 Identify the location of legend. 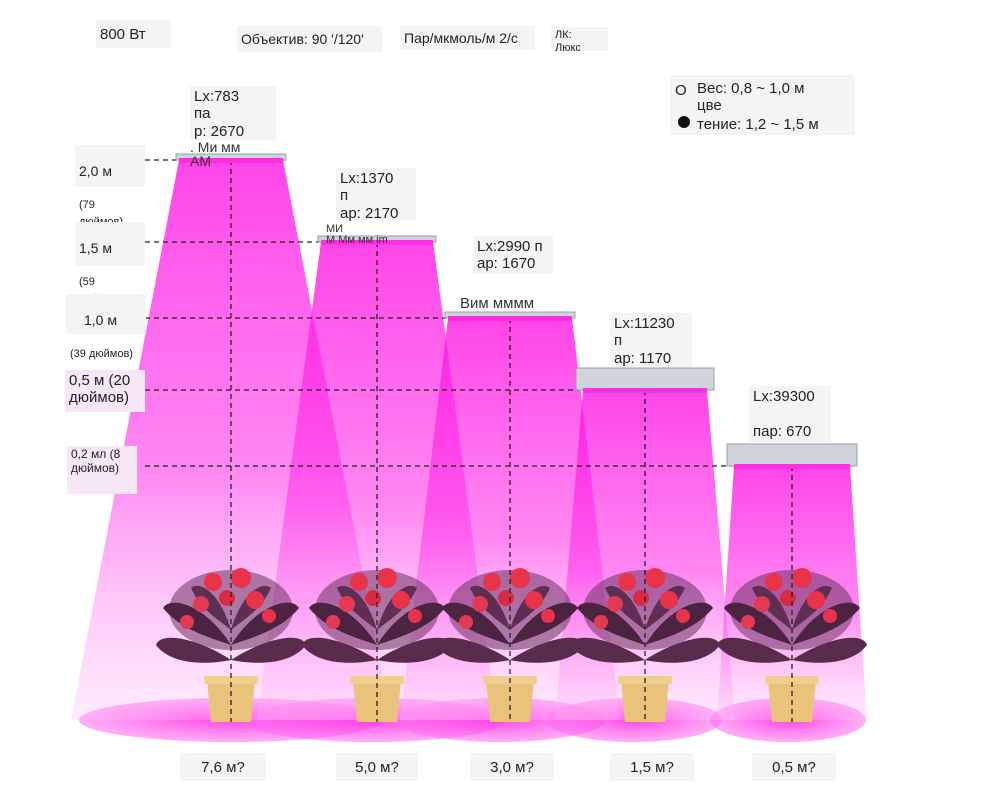
(762, 105).